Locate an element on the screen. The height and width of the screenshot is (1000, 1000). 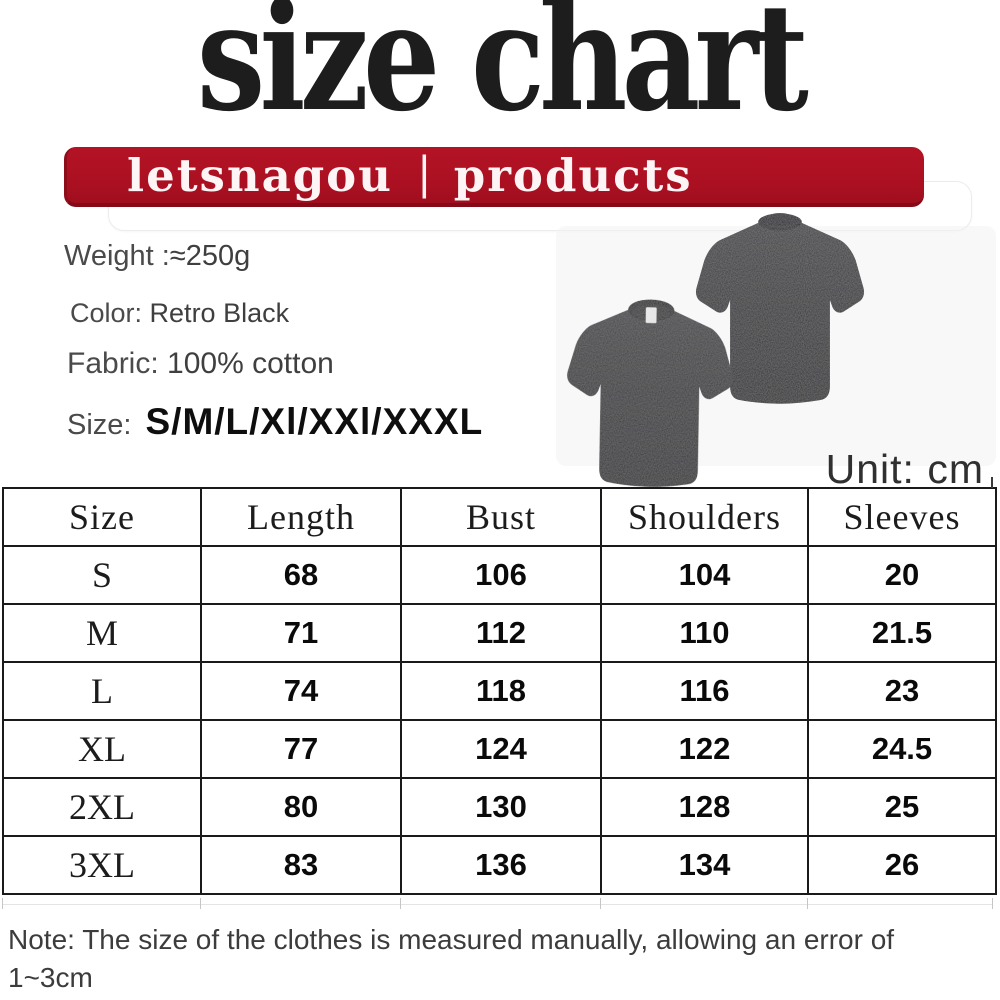
tshirt-front-shape is located at coordinates (650, 393).